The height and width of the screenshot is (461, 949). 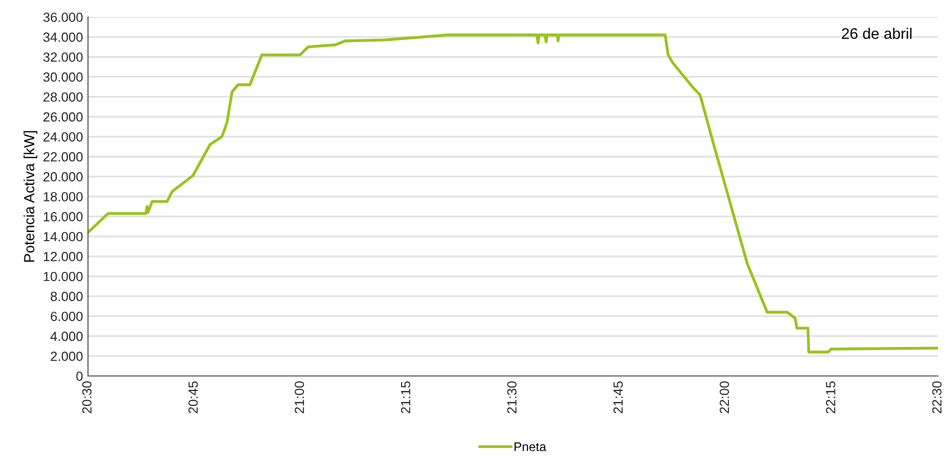 I want to click on y-tick-label: 10.000, so click(x=63, y=277).